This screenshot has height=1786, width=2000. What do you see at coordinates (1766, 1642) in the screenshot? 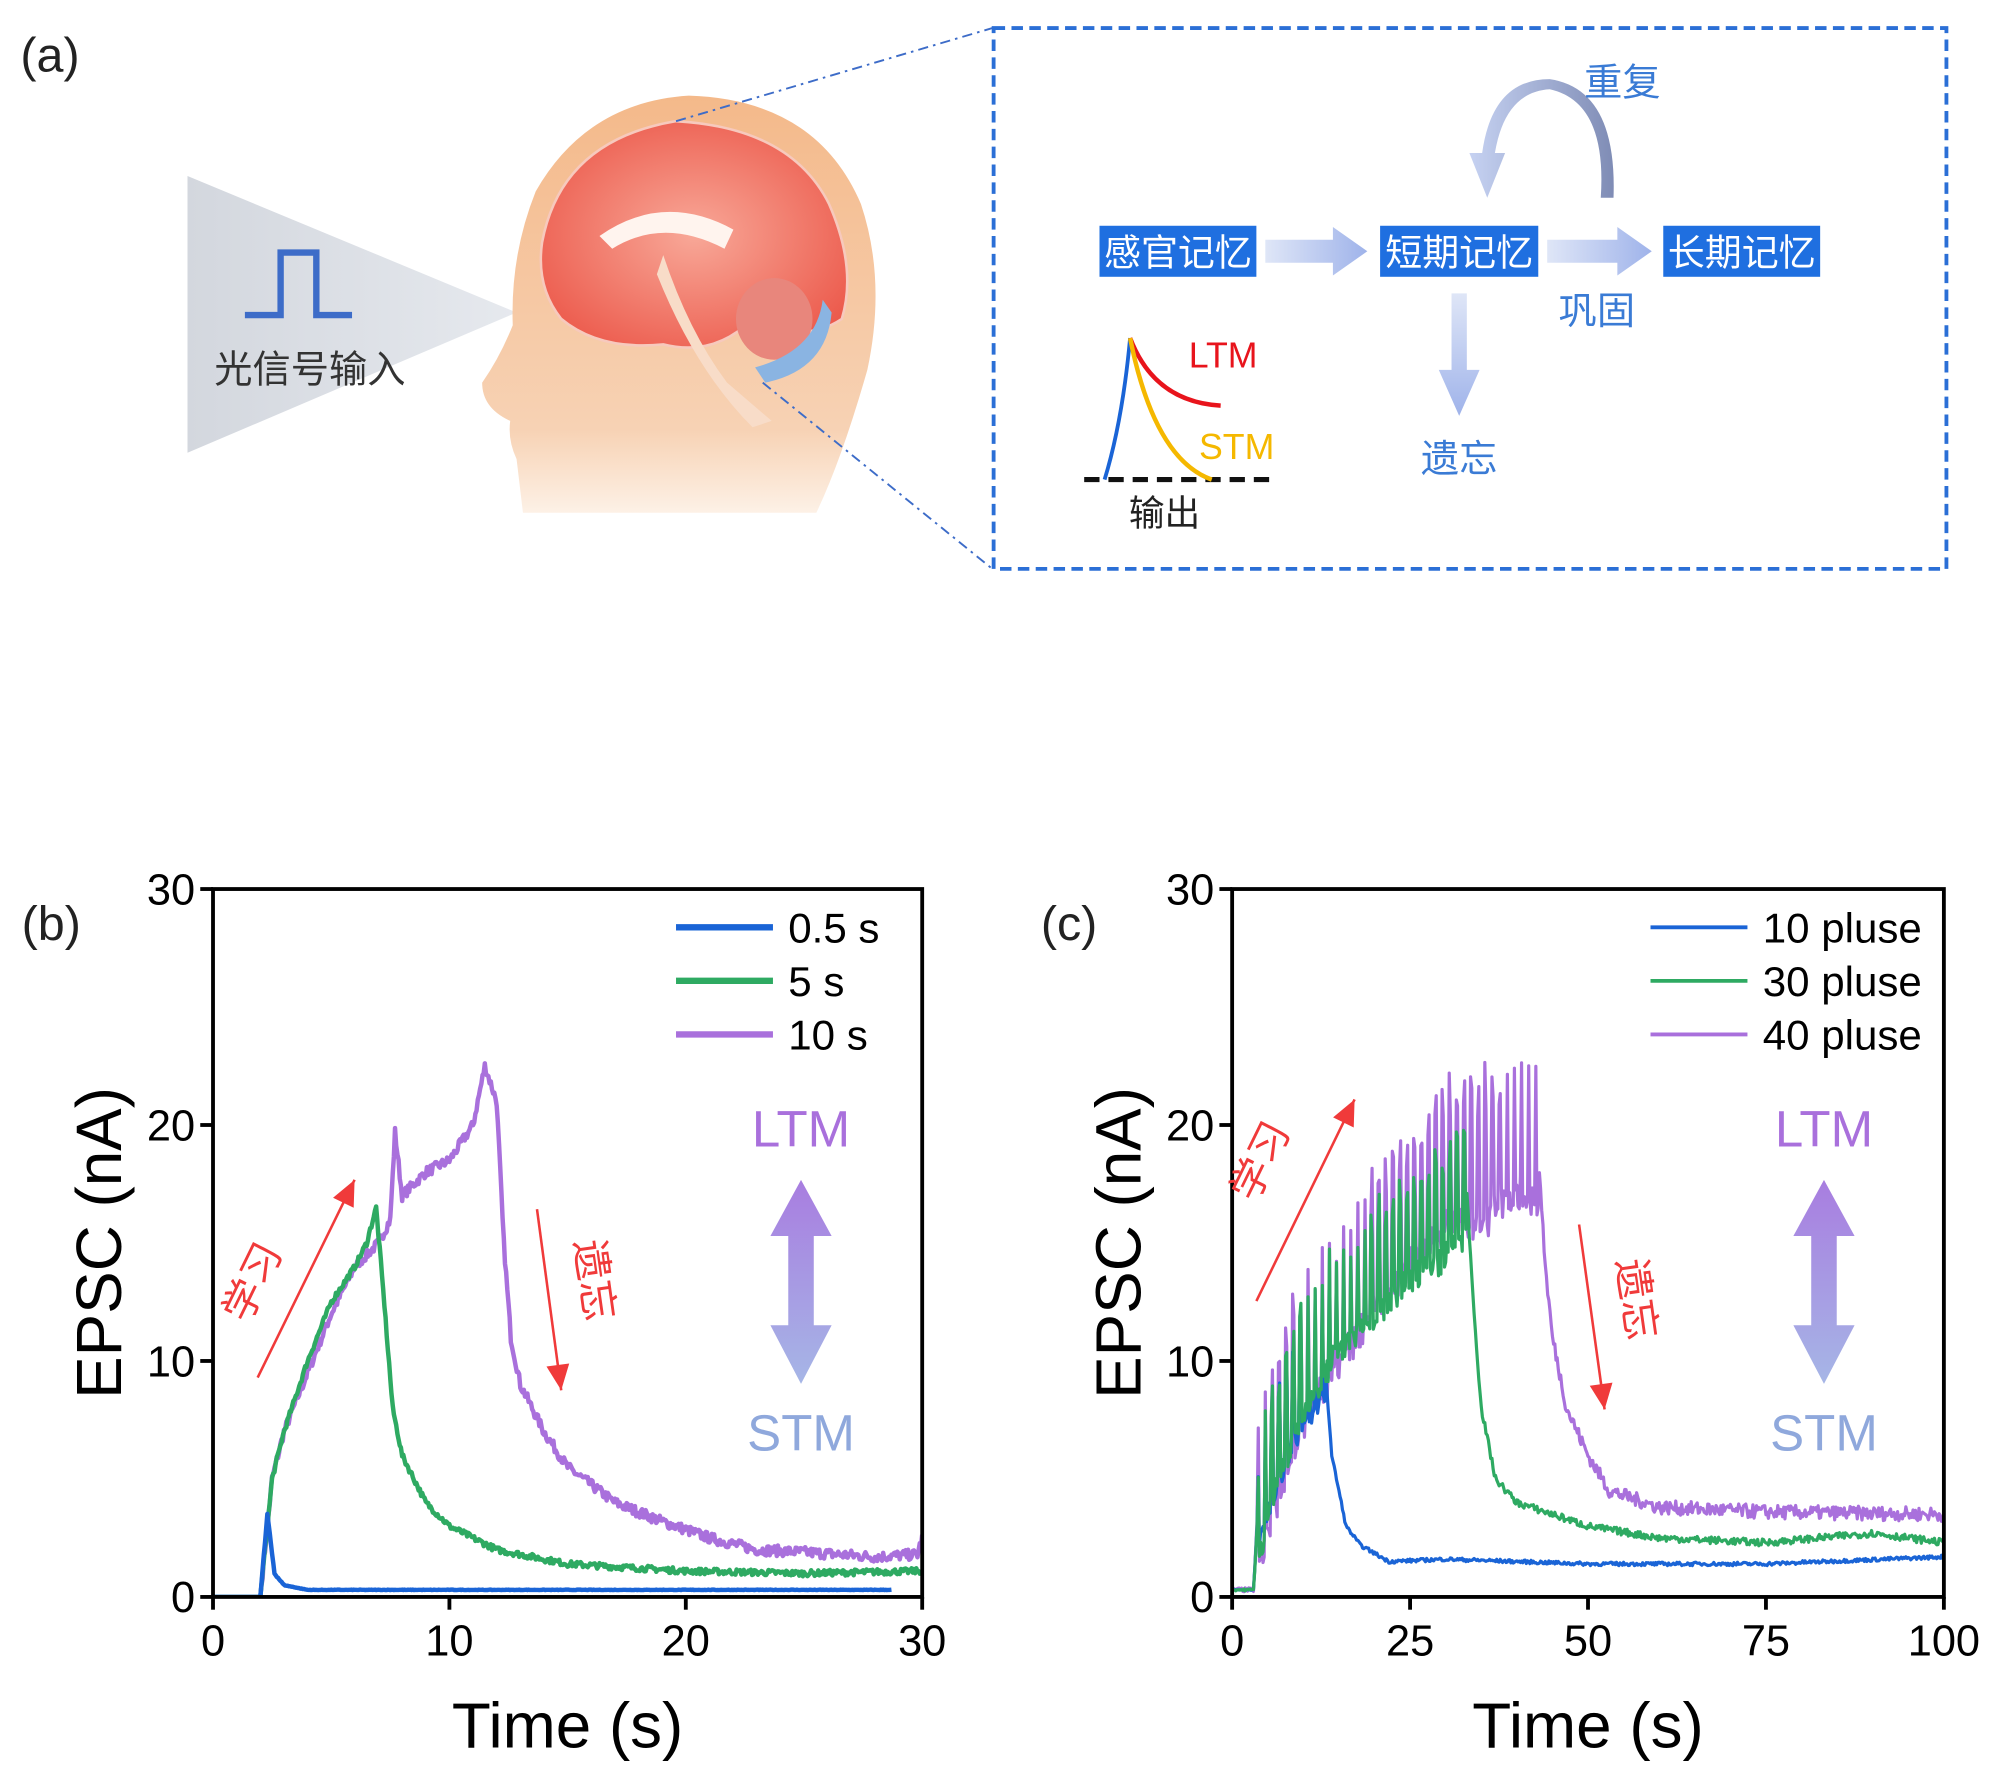
I see `x-tick-label: 75` at bounding box center [1766, 1642].